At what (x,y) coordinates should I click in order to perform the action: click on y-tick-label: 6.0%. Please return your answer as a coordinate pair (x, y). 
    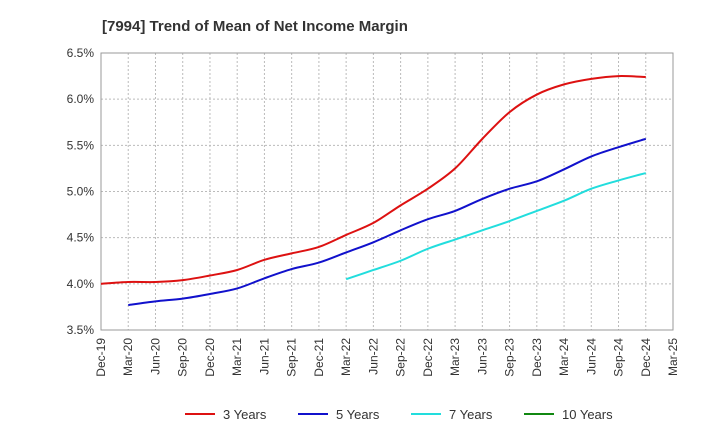
    Looking at the image, I should click on (81, 99).